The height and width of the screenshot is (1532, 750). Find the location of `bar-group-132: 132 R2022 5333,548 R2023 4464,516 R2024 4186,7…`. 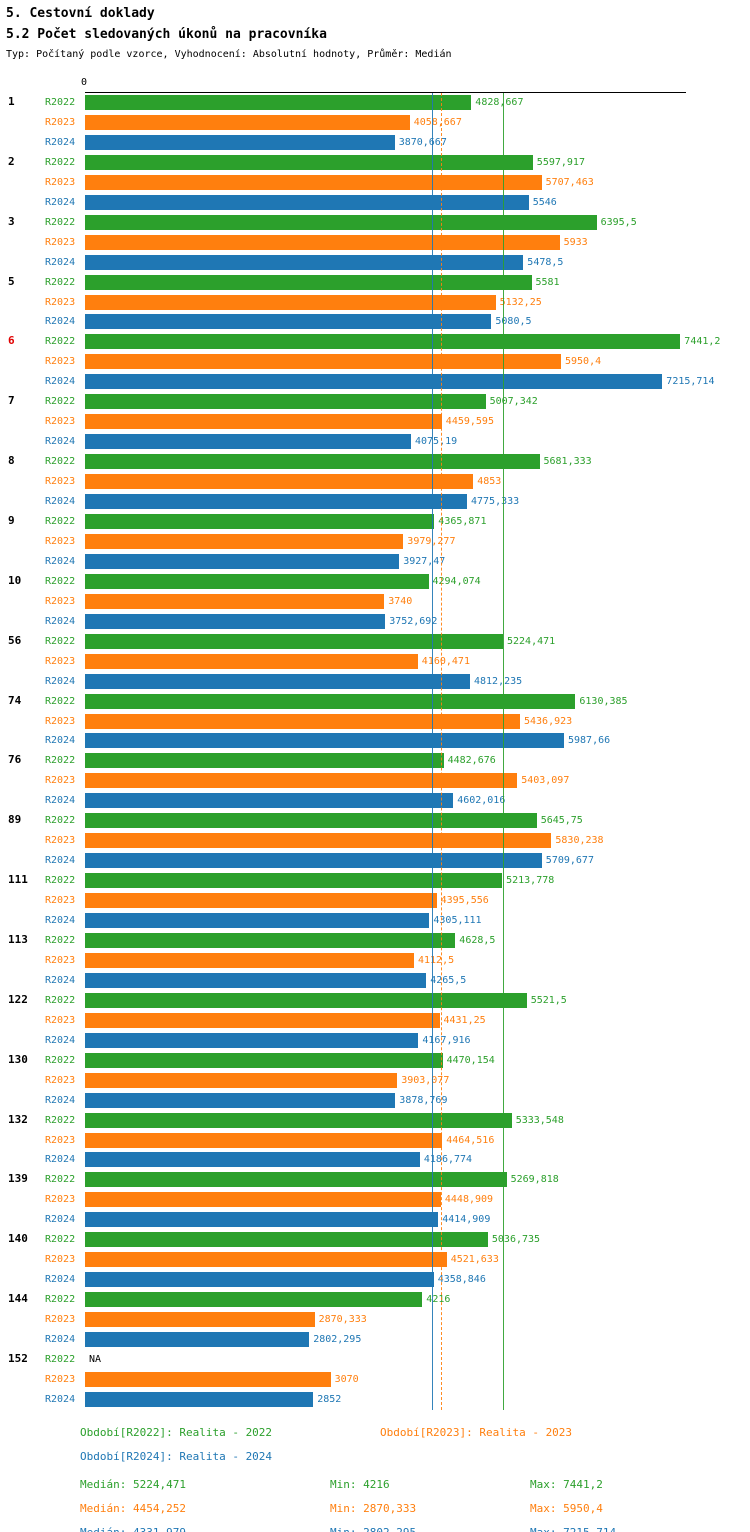

bar-group-132: 132 R2022 5333,548 R2023 4464,516 R2024 4186,7… is located at coordinates (375, 1141).